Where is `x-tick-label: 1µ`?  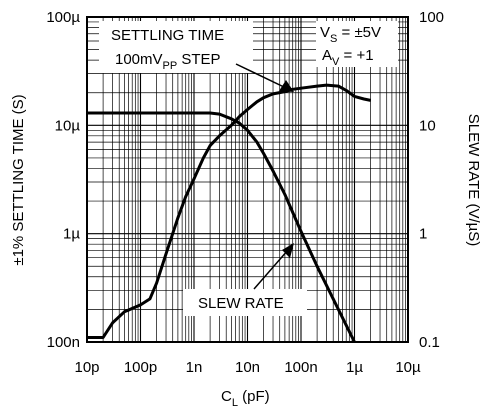 x-tick-label: 1µ is located at coordinates (354, 367).